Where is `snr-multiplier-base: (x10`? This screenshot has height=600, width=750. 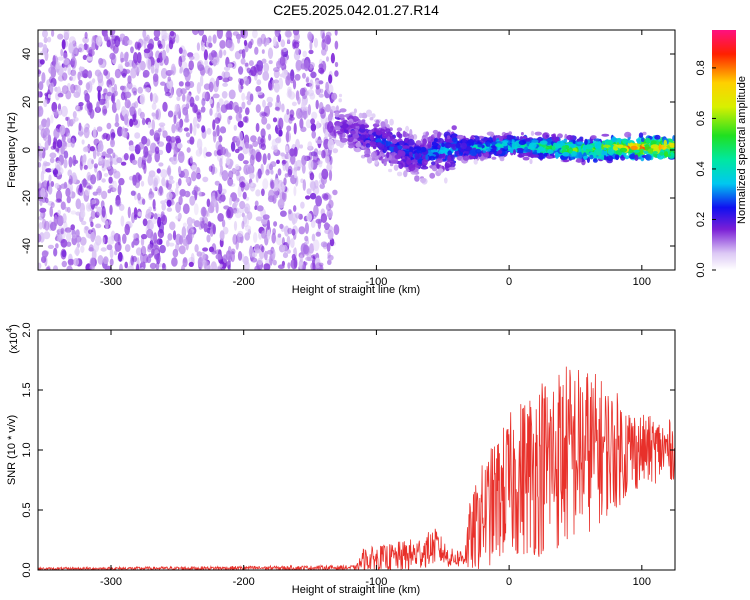
snr-multiplier-base: (x10 is located at coordinates (14, 342).